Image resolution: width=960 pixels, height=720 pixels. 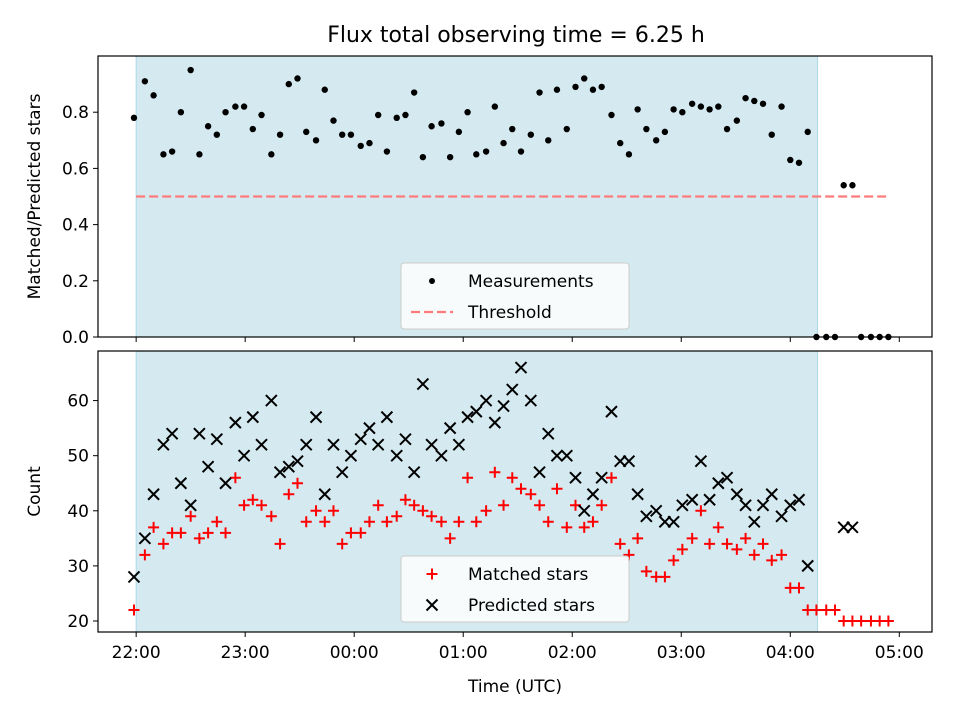 What do you see at coordinates (516, 35) in the screenshot?
I see `chart-title: Flux total observing time = 6.25 h` at bounding box center [516, 35].